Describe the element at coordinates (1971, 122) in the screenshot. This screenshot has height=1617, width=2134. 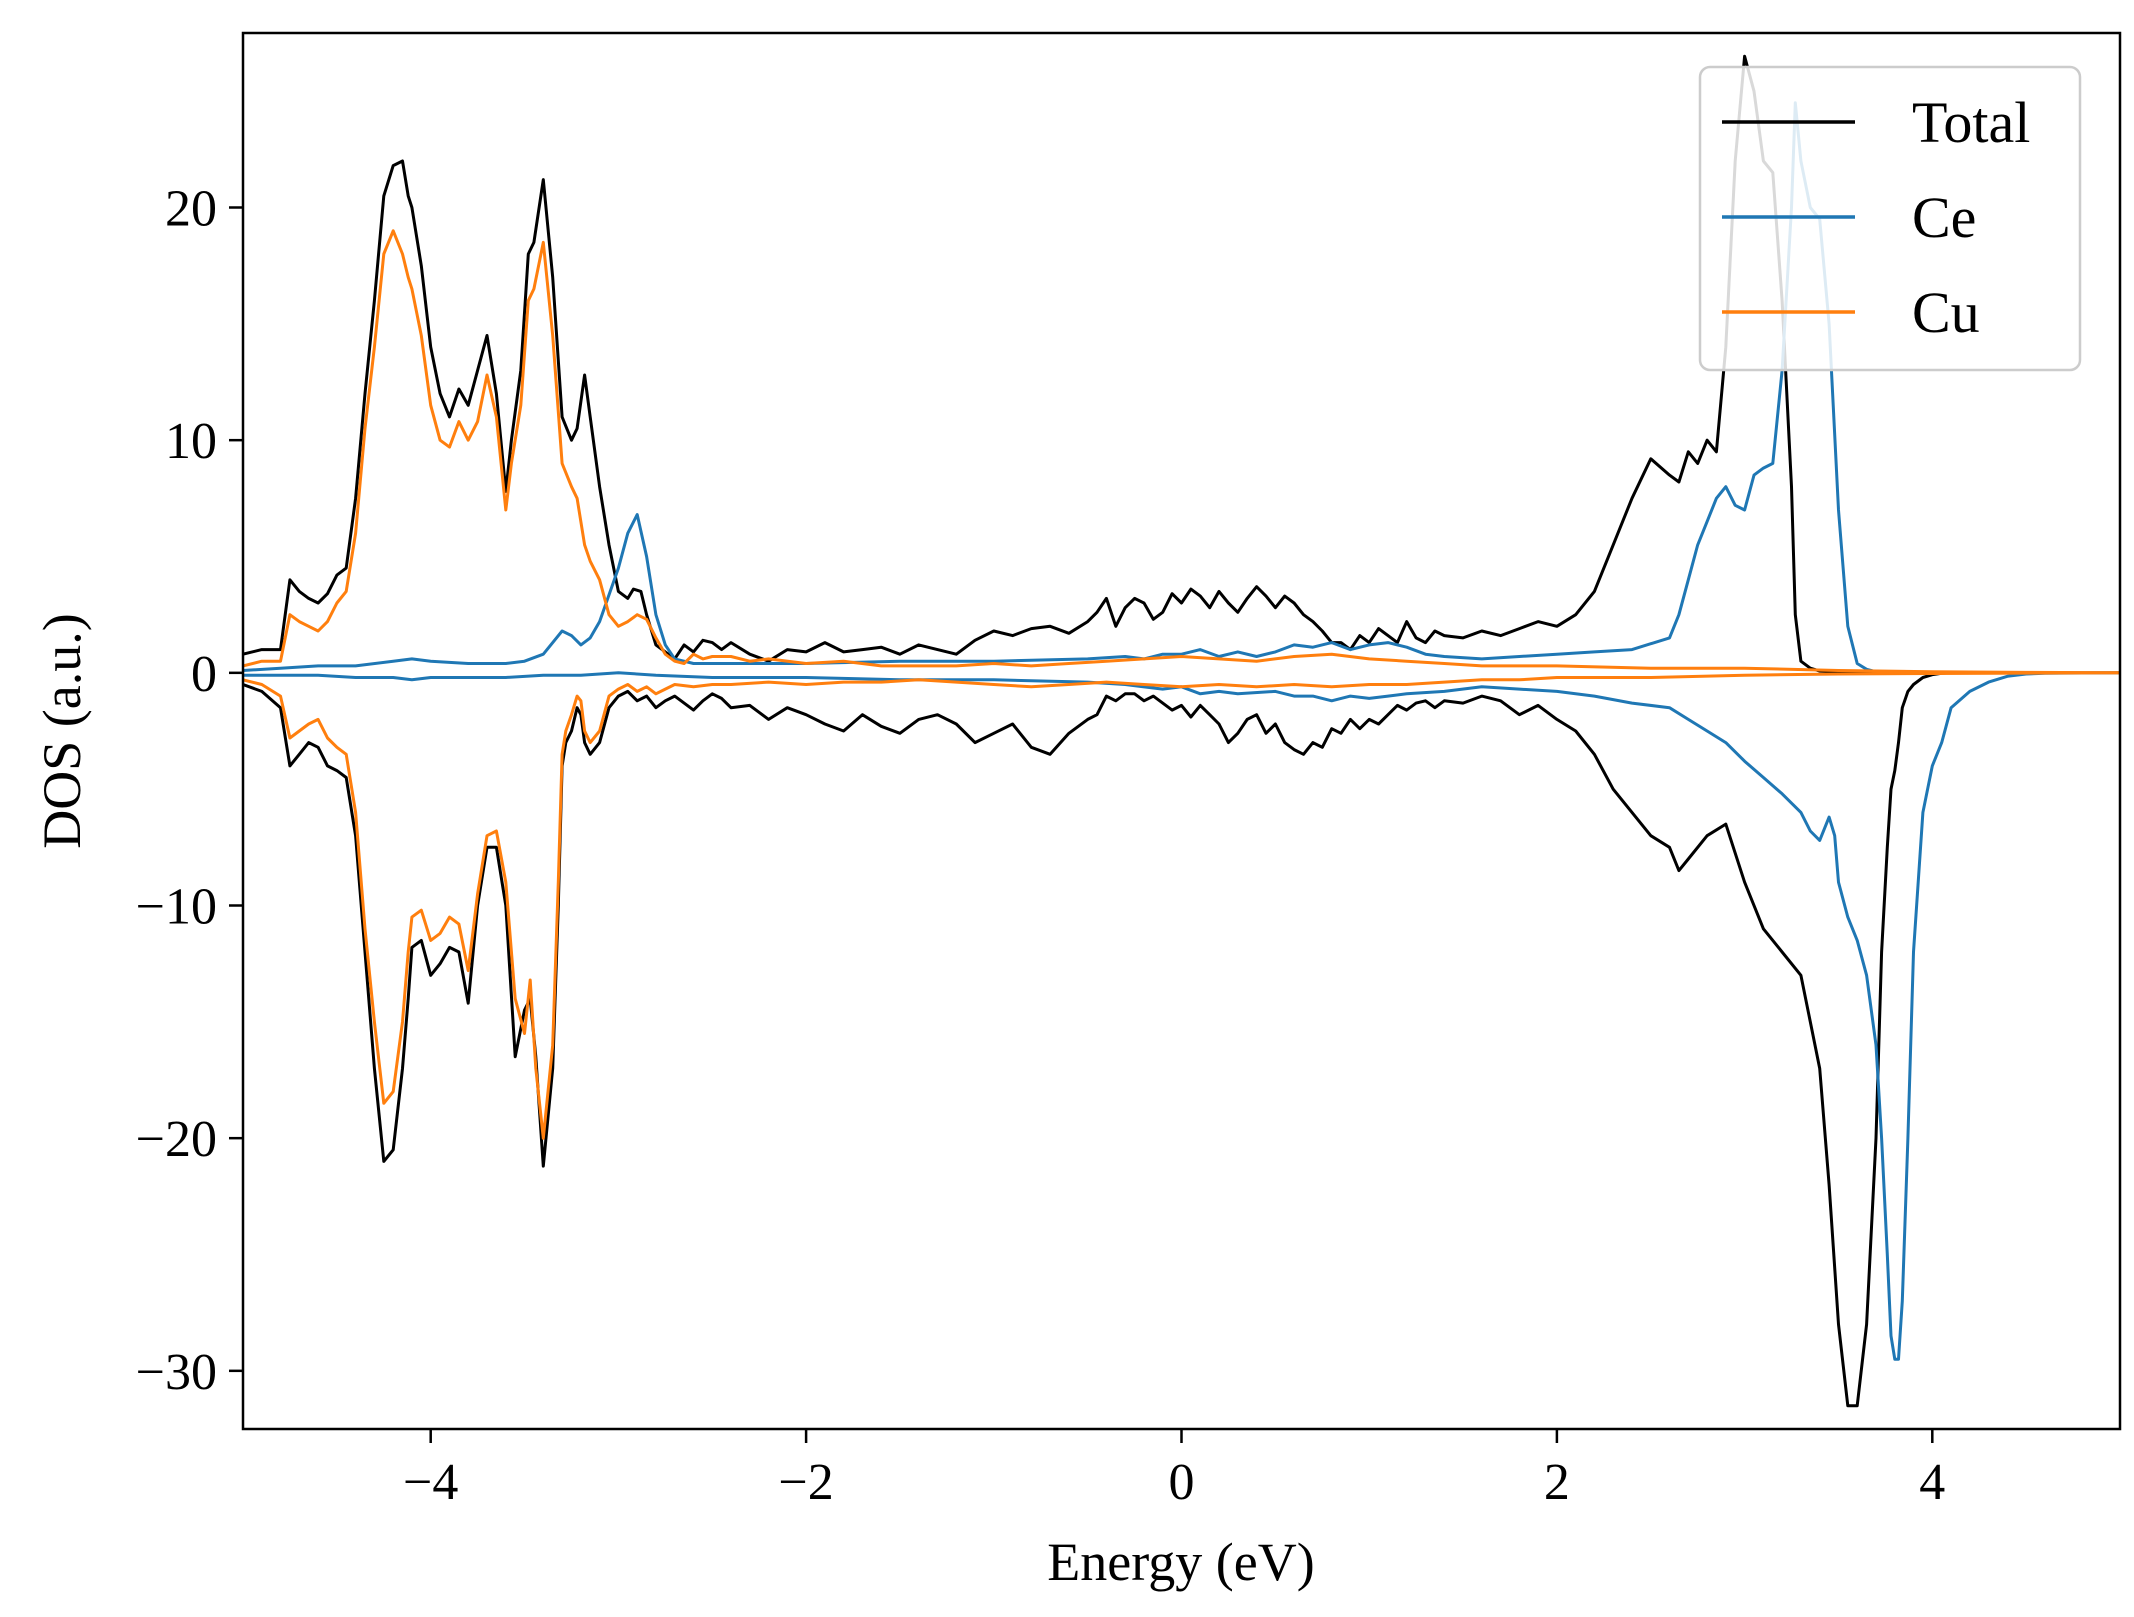
I see `legend-label-total: Total` at that location.